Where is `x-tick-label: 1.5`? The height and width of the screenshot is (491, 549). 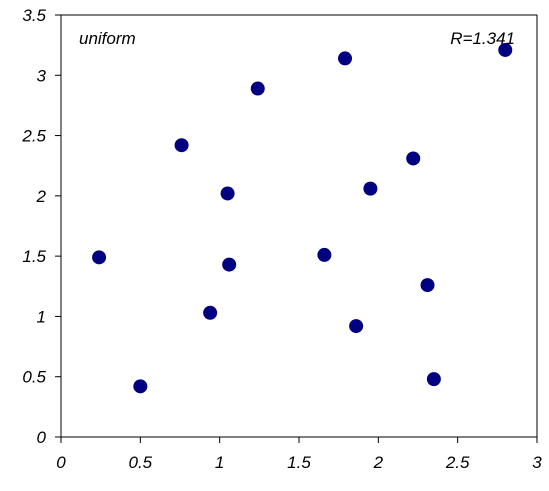 x-tick-label: 1.5 is located at coordinates (299, 462).